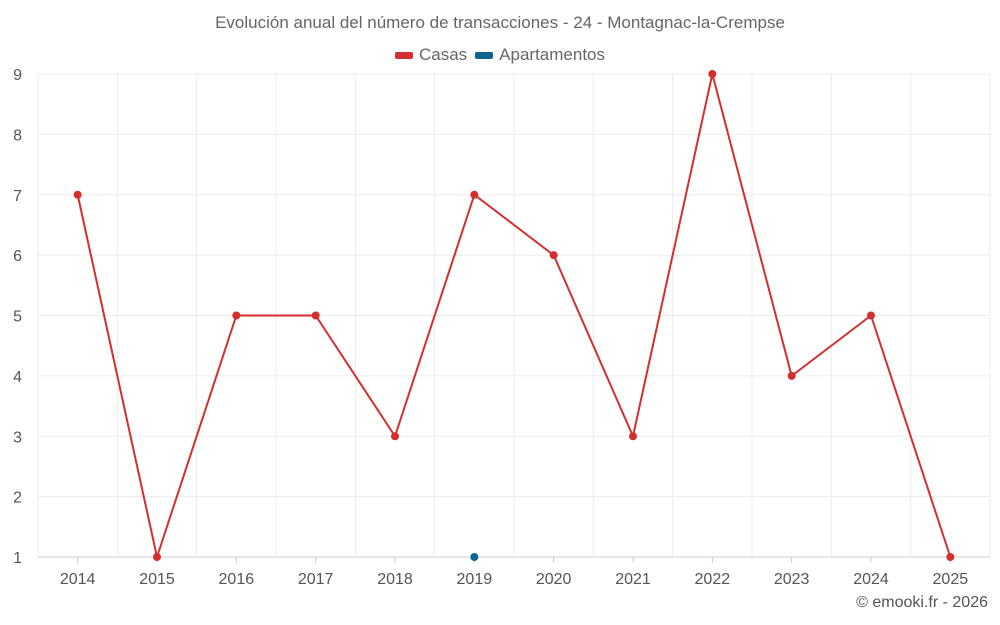 This screenshot has width=1000, height=625. Describe the element at coordinates (474, 557) in the screenshot. I see `data-point-apartamentos` at that location.